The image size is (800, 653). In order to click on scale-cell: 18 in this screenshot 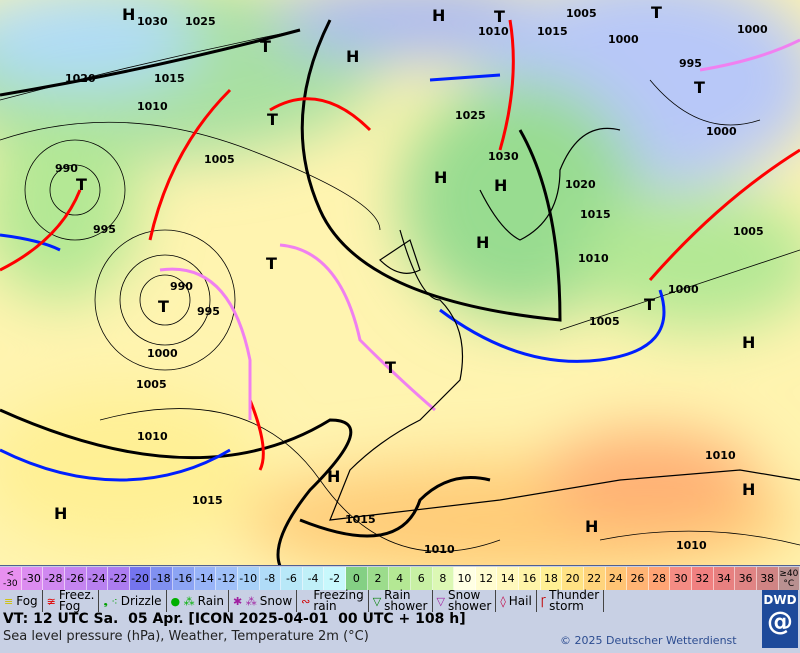, I will do `click(551, 578)`.